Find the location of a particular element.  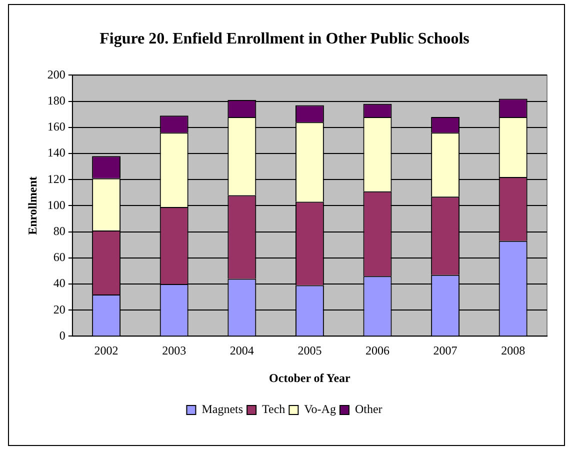

x-tick-label: 2002 is located at coordinates (106, 351).